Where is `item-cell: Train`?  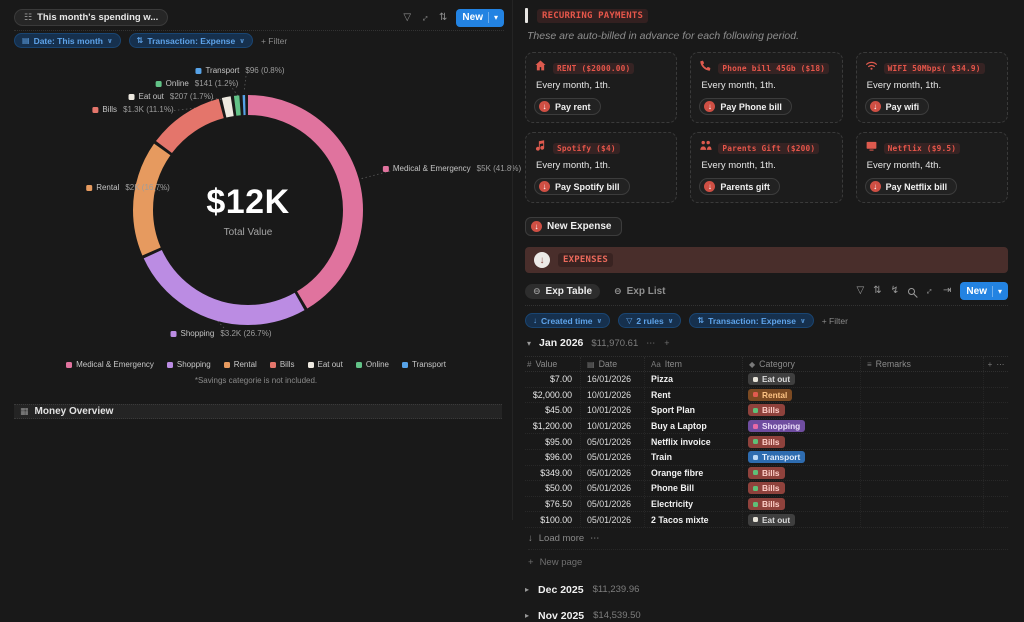
item-cell: Train is located at coordinates (694, 457).